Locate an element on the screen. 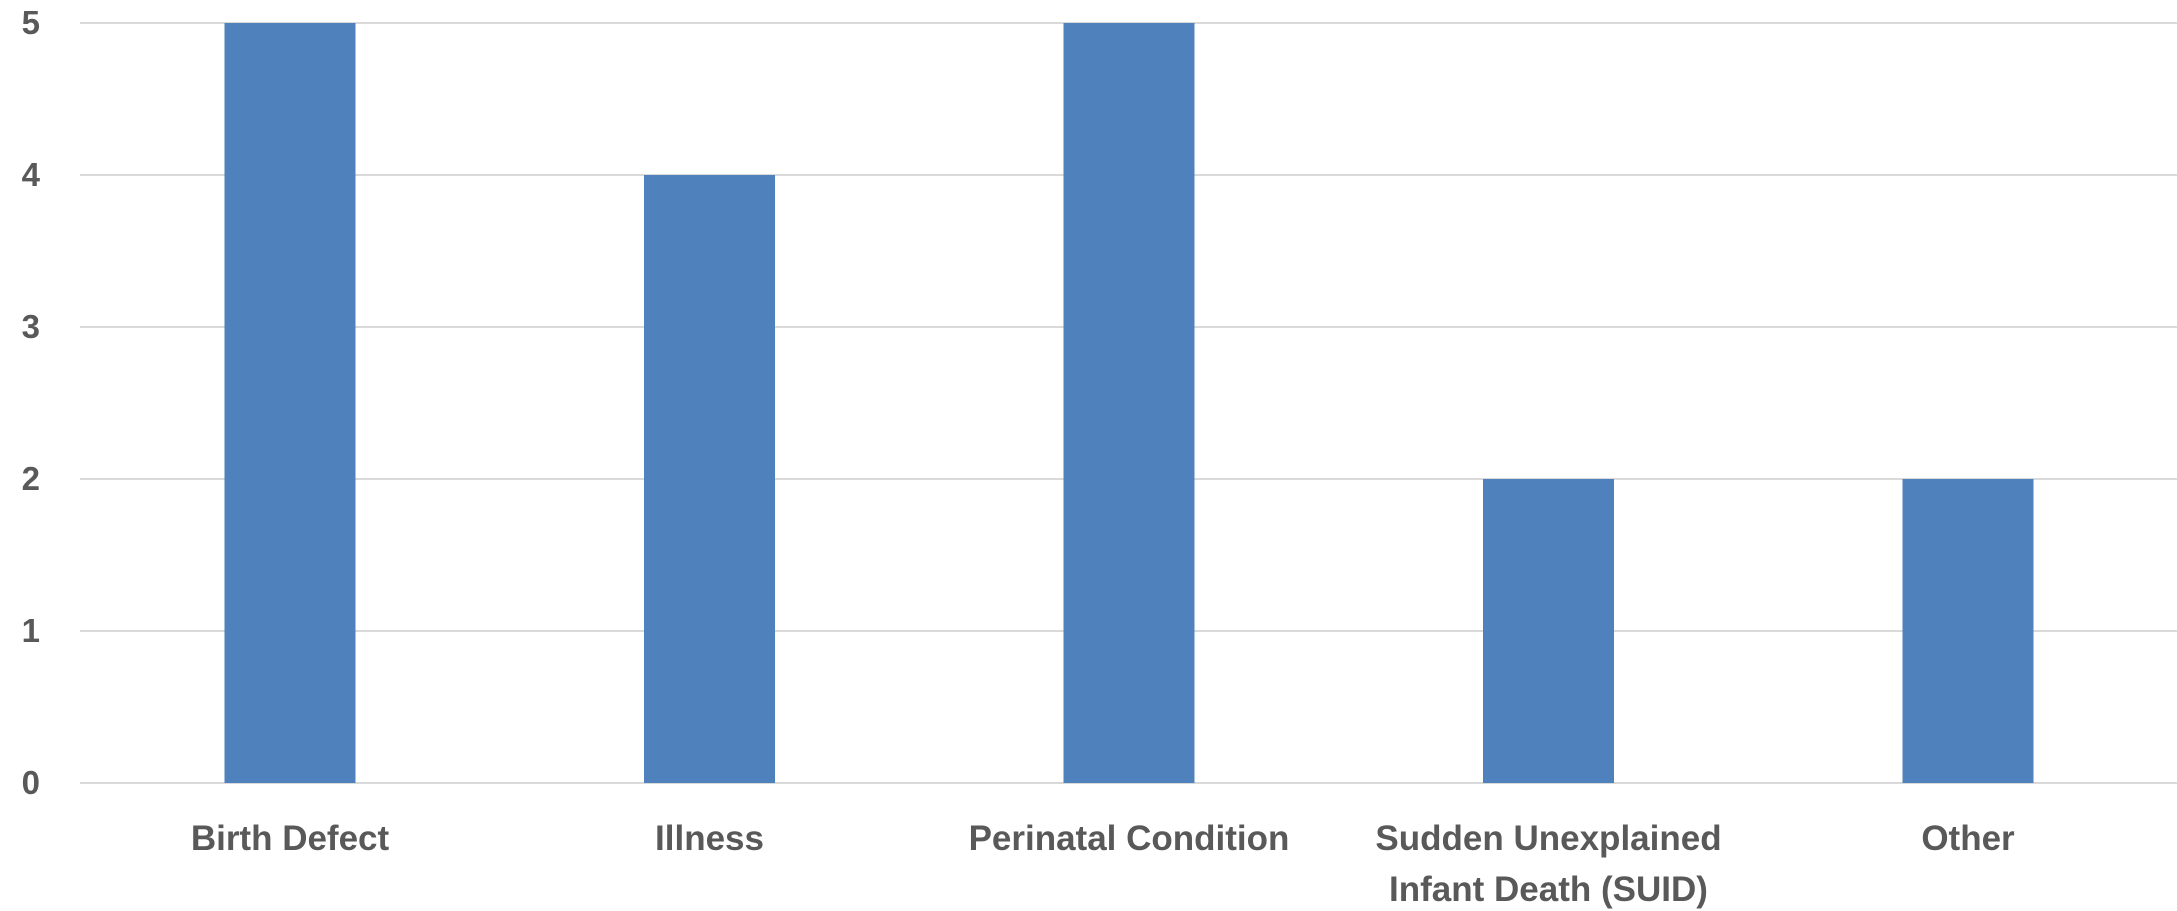 The width and height of the screenshot is (2177, 911). x-tick-label: Sudden Unexplained Infant Death (SUID) is located at coordinates (1548, 864).